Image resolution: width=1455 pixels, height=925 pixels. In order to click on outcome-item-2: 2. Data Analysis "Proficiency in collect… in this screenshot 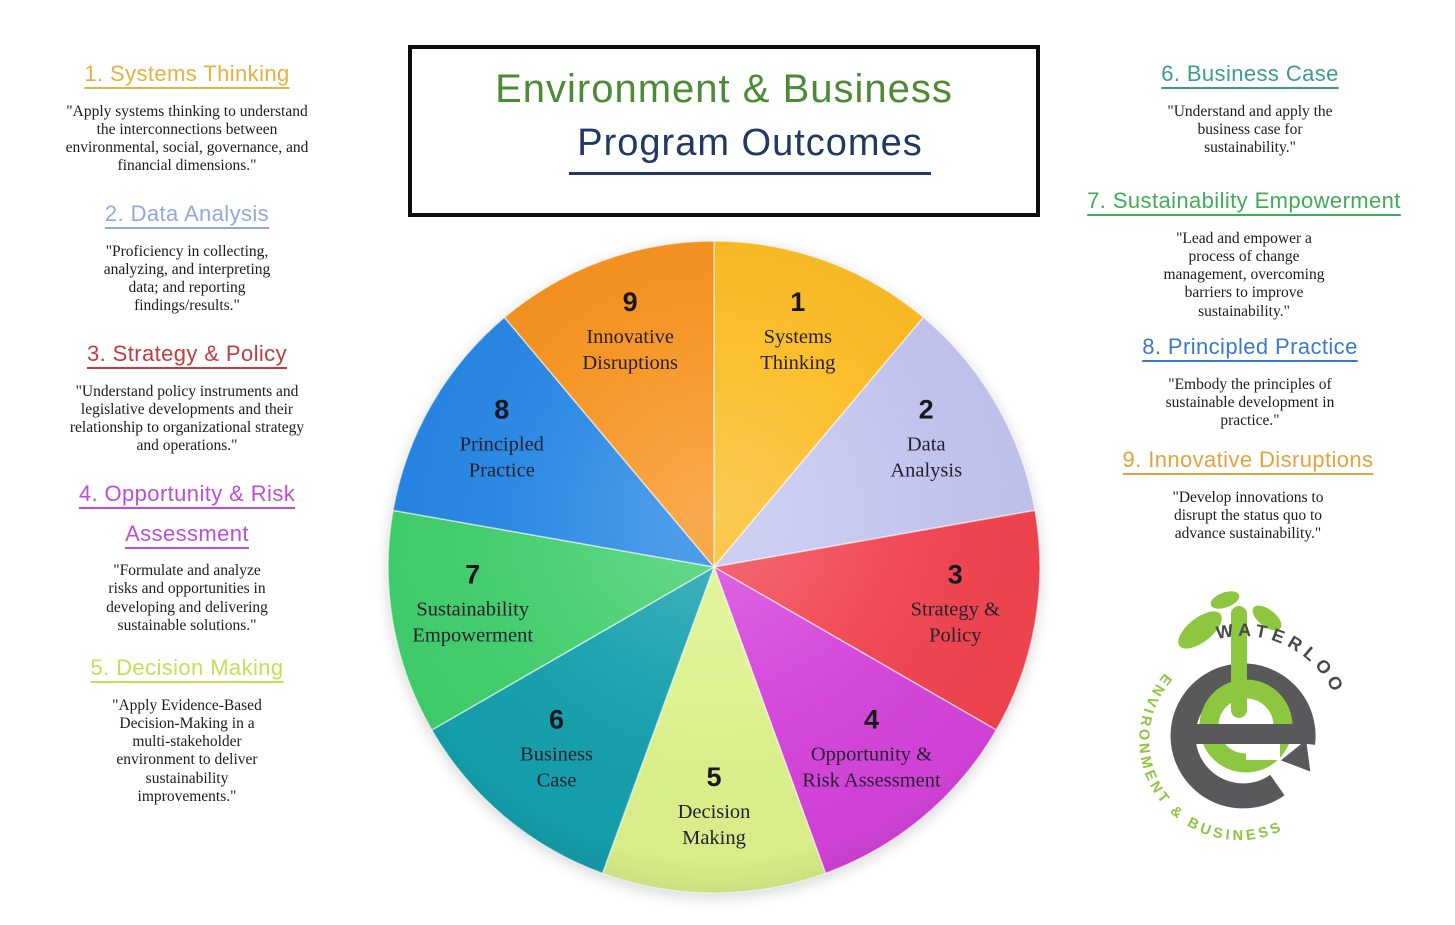, I will do `click(187, 255)`.